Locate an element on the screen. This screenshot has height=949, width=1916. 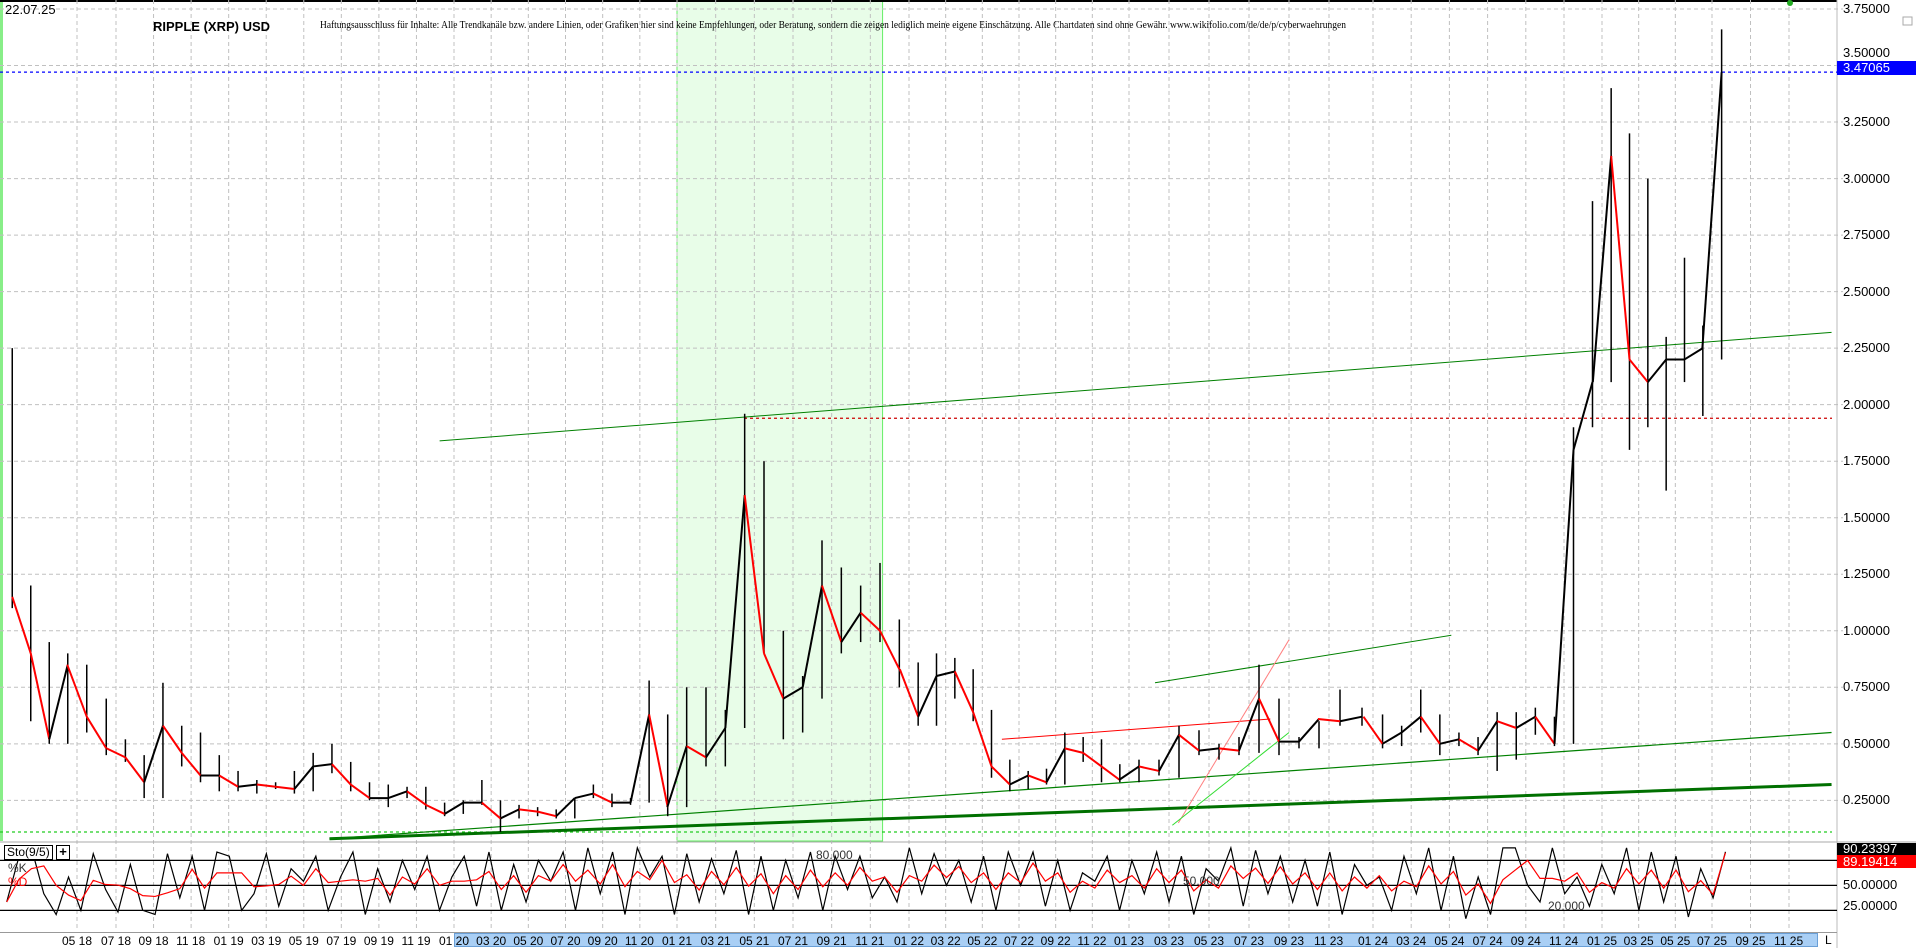
date-tick-label: 01 23 is located at coordinates (1129, 941).